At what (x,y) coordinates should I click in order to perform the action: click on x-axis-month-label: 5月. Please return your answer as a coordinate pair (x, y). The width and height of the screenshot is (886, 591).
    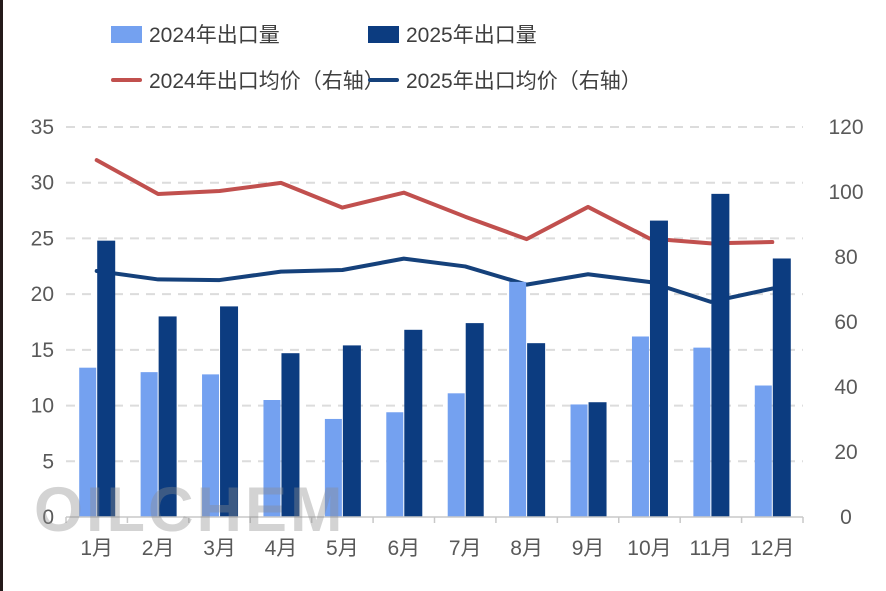
    Looking at the image, I should click on (342, 548).